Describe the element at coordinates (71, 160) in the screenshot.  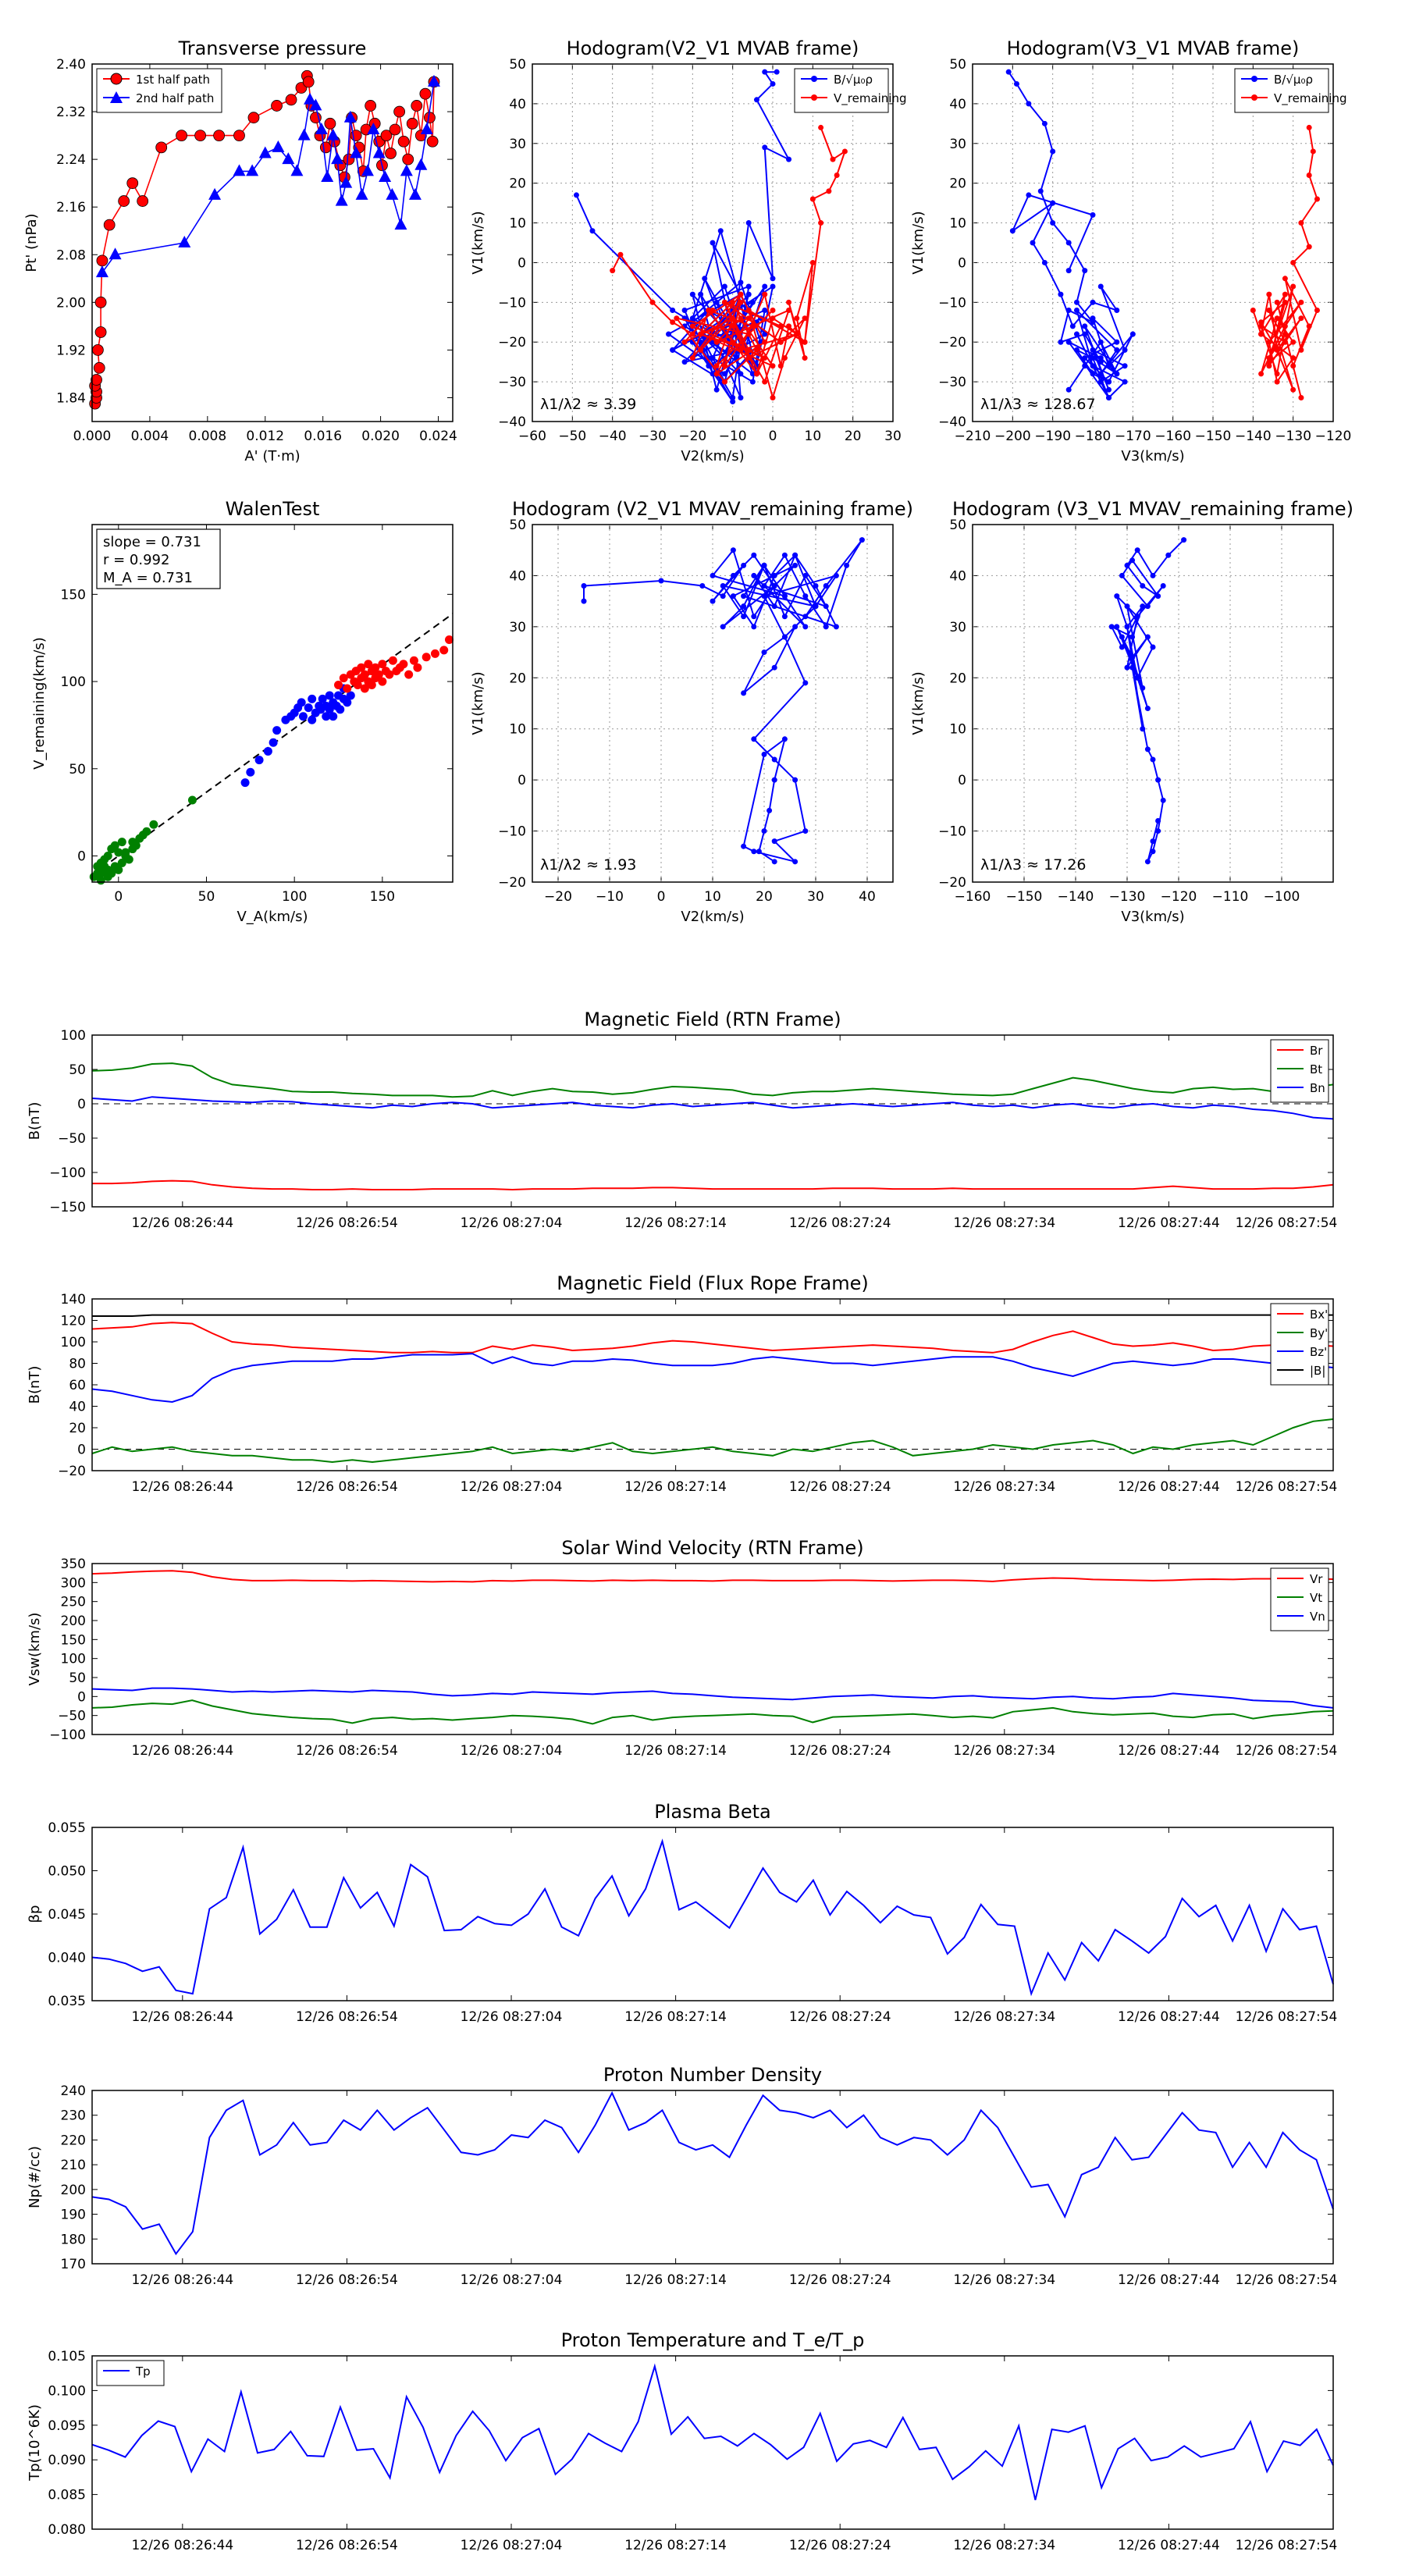
I see `y-tick-label: 2.24` at that location.